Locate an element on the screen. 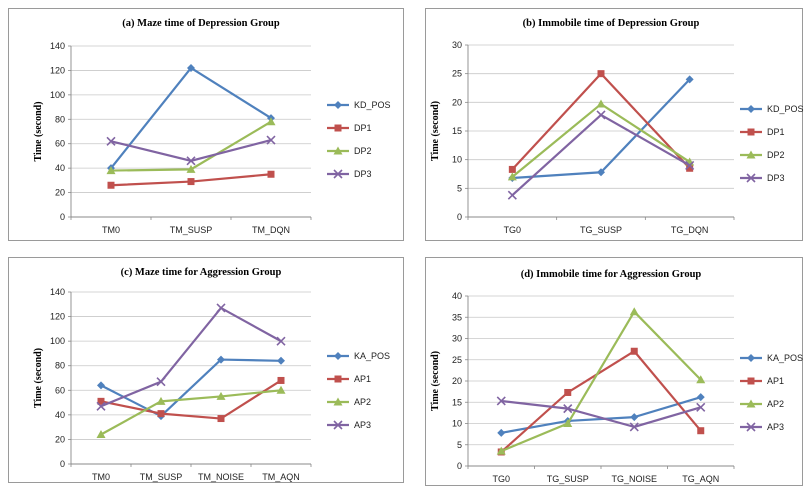 This screenshot has width=807, height=490. y-tick-label: 30 is located at coordinates (457, 45).